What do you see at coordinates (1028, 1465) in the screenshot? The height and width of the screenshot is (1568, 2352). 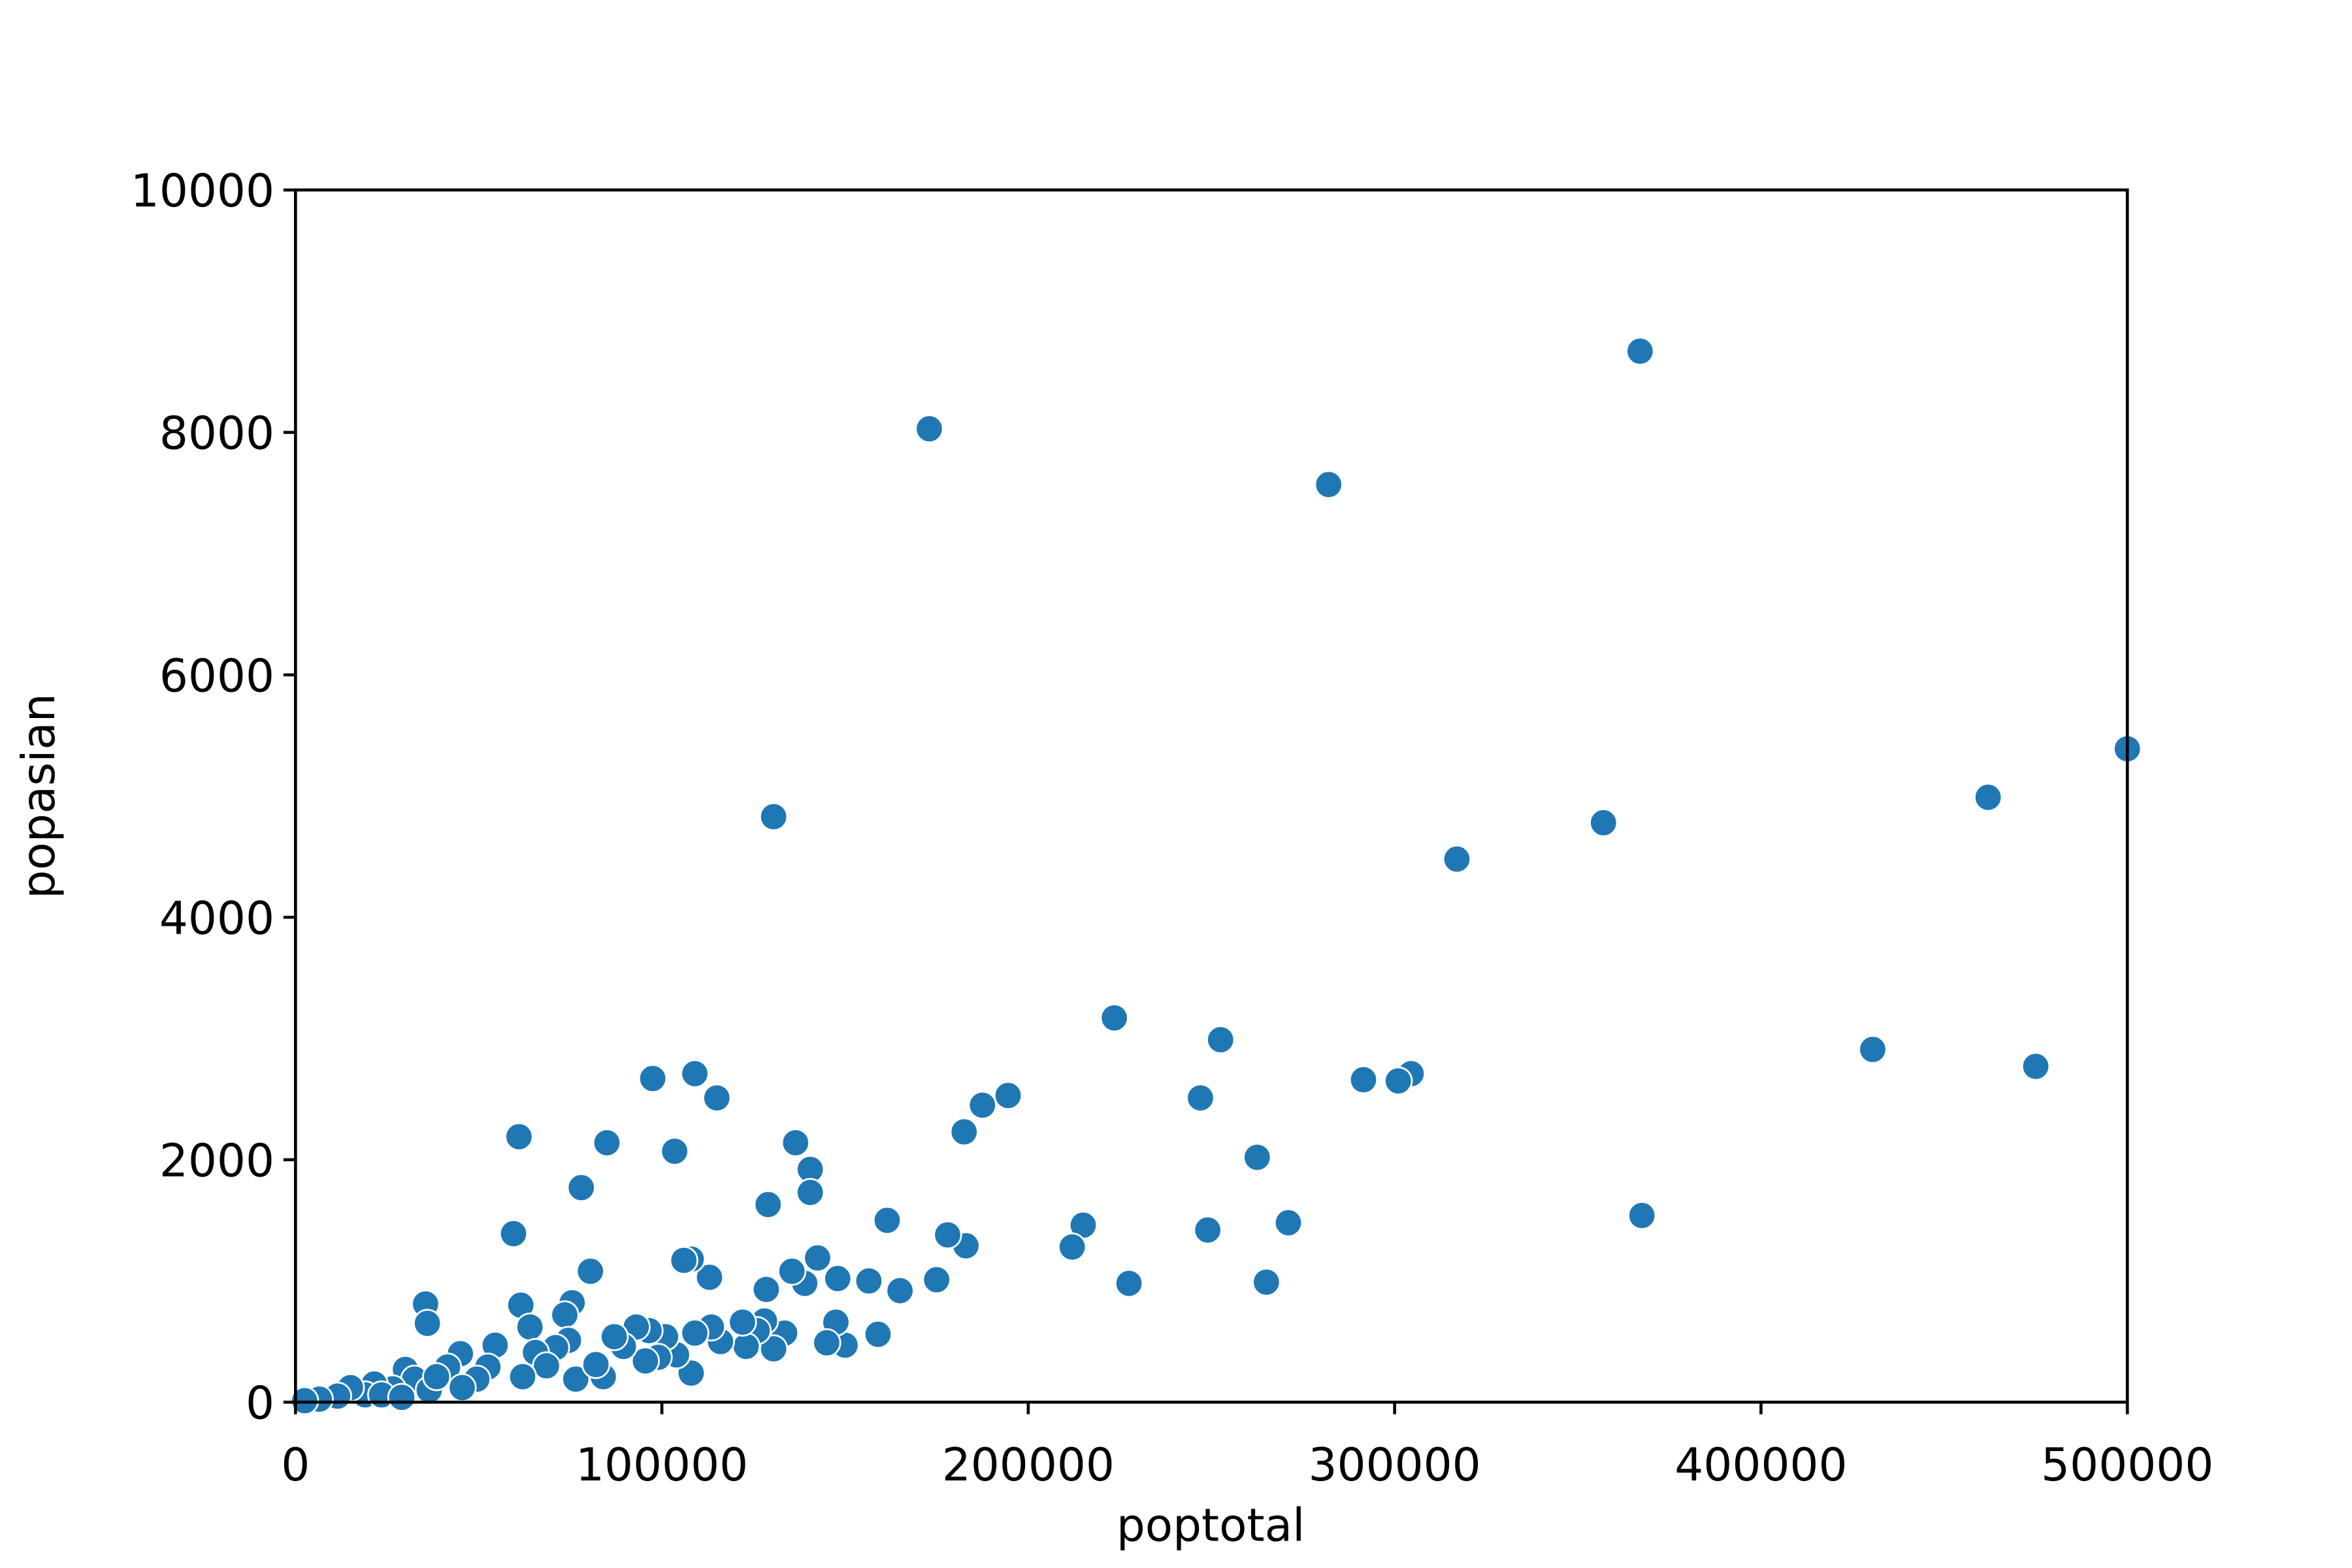 I see `x-tick-label: 200000` at bounding box center [1028, 1465].